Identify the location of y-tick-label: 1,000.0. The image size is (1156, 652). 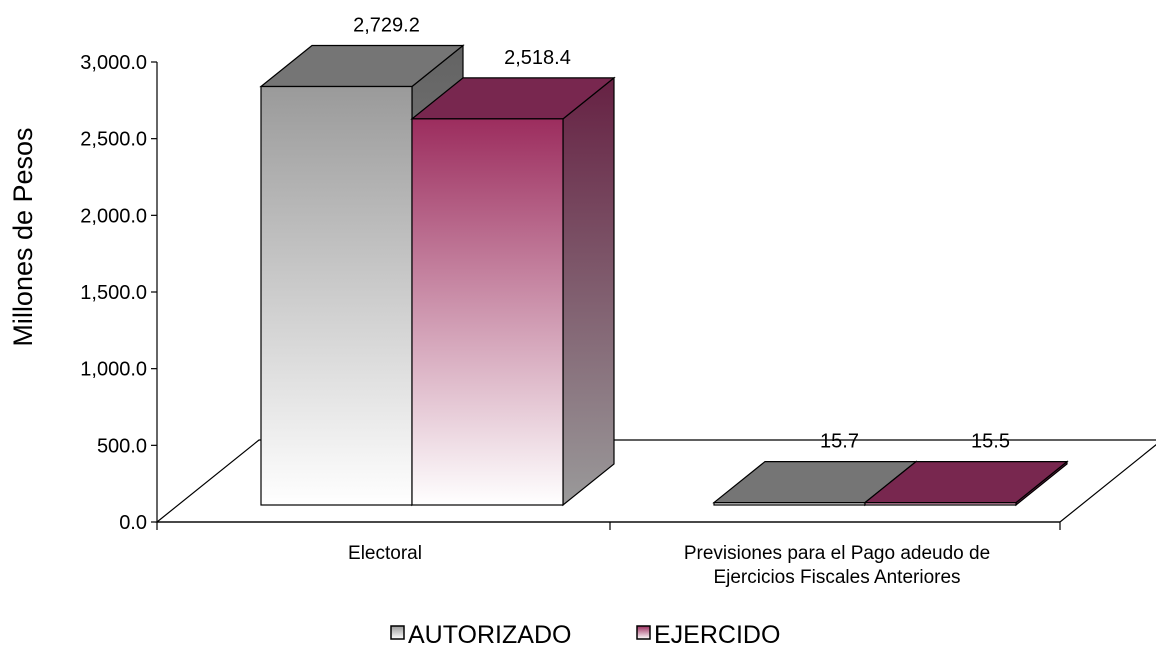
(113, 370).